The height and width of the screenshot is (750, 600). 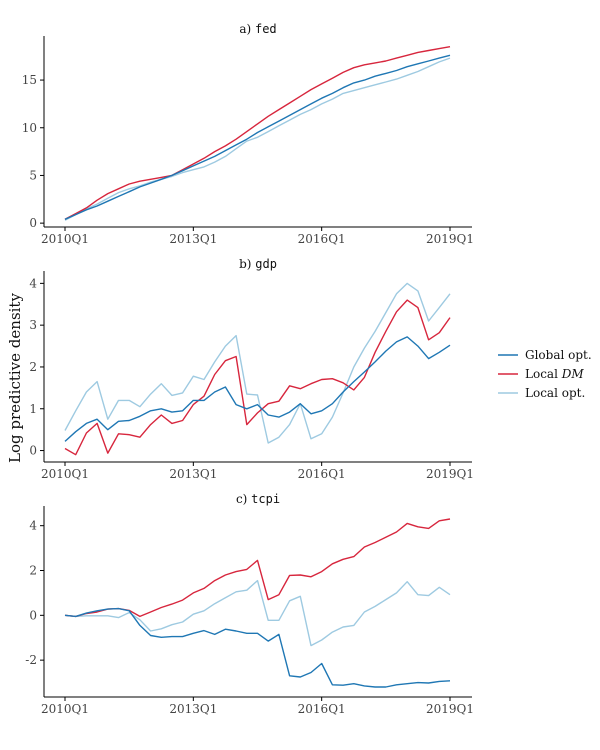 What do you see at coordinates (243, 499) in the screenshot?
I see `panel-title-prefix: c)` at bounding box center [243, 499].